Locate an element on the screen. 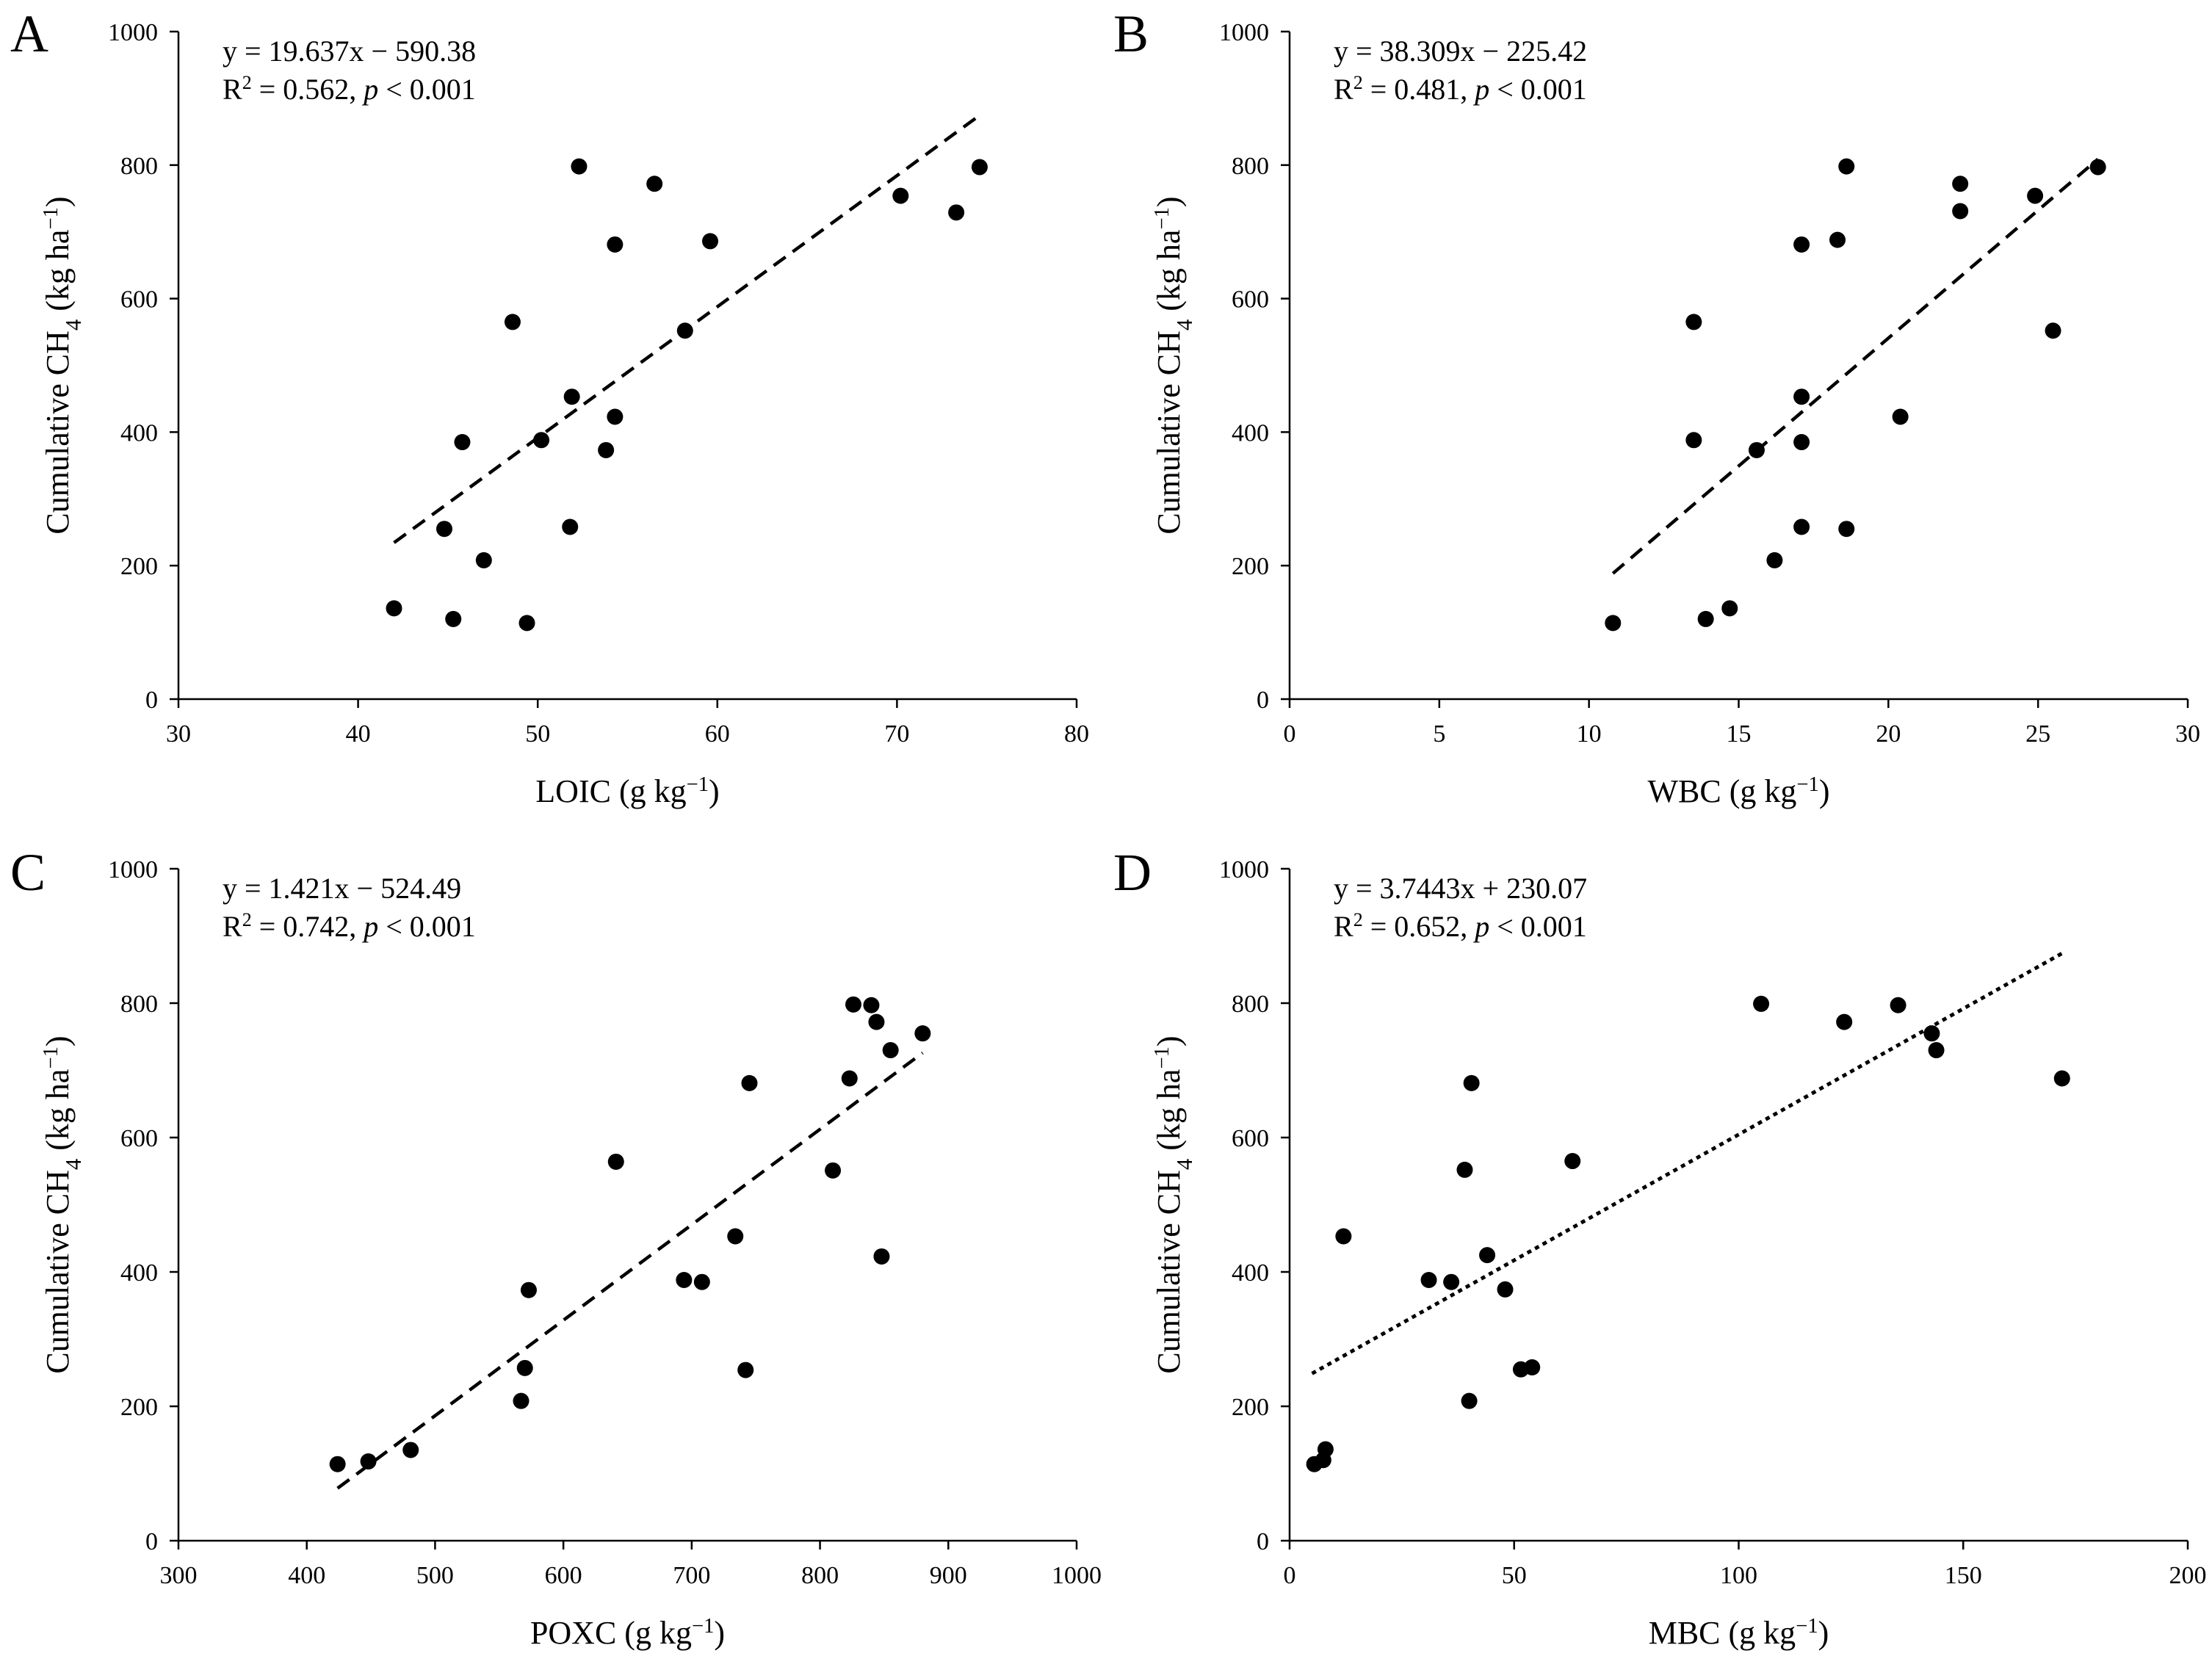 This screenshot has width=2212, height=1656. x-tick-label: 0 is located at coordinates (1290, 1575).